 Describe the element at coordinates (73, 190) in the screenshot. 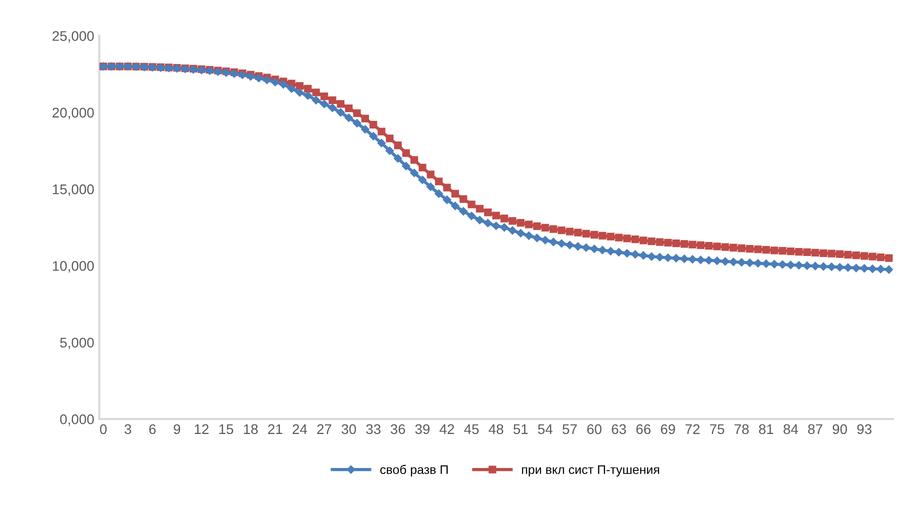

I see `y-tick-label: 15,000` at that location.